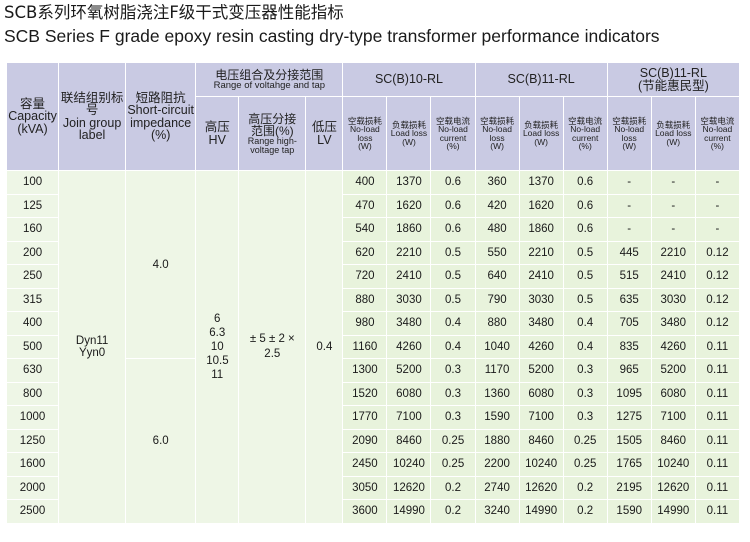 This screenshot has height=542, width=750. What do you see at coordinates (585, 323) in the screenshot?
I see `series-b-no-load-current-cell: 0.4` at bounding box center [585, 323].